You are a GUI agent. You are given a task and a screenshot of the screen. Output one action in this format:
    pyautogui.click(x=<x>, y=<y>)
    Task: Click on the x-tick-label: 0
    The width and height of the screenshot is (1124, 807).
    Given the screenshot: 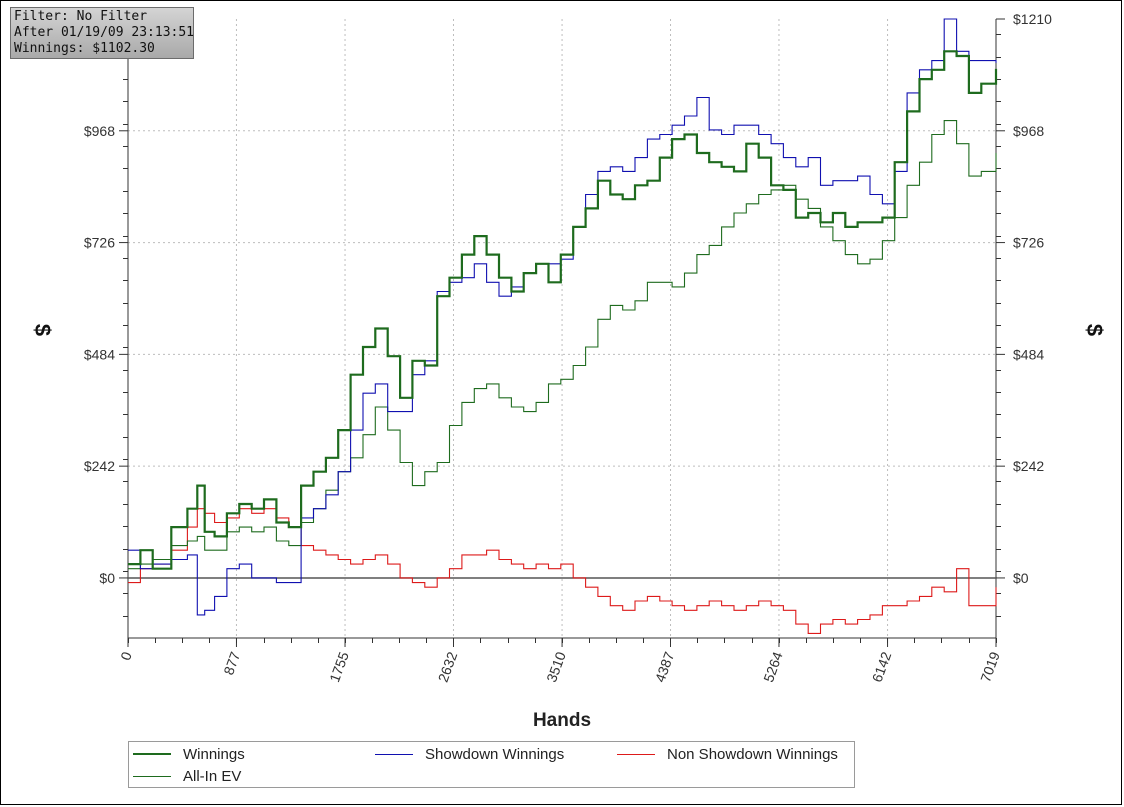 What is the action you would take?
    pyautogui.click(x=126, y=655)
    